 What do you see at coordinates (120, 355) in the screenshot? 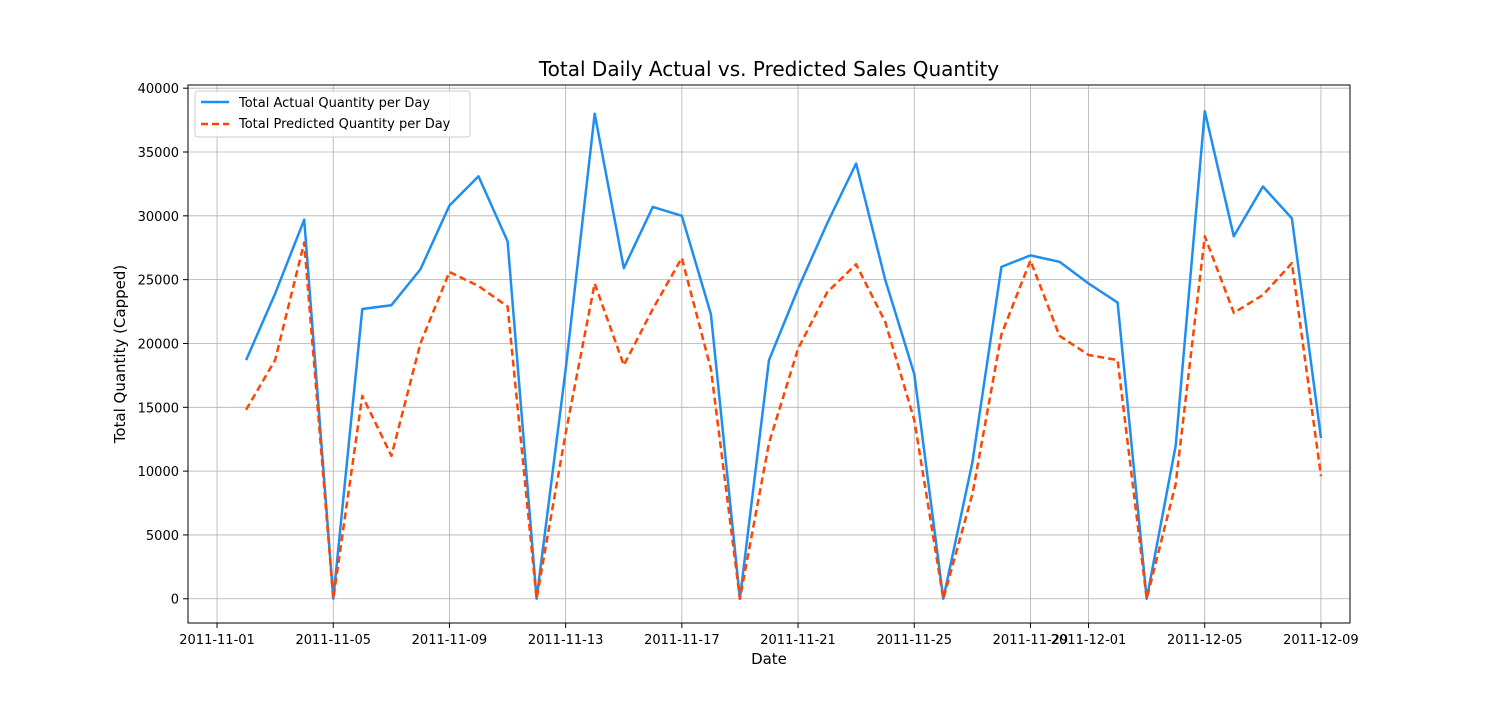
I see `y-axis-label: Total Quantity (Capped)` at bounding box center [120, 355].